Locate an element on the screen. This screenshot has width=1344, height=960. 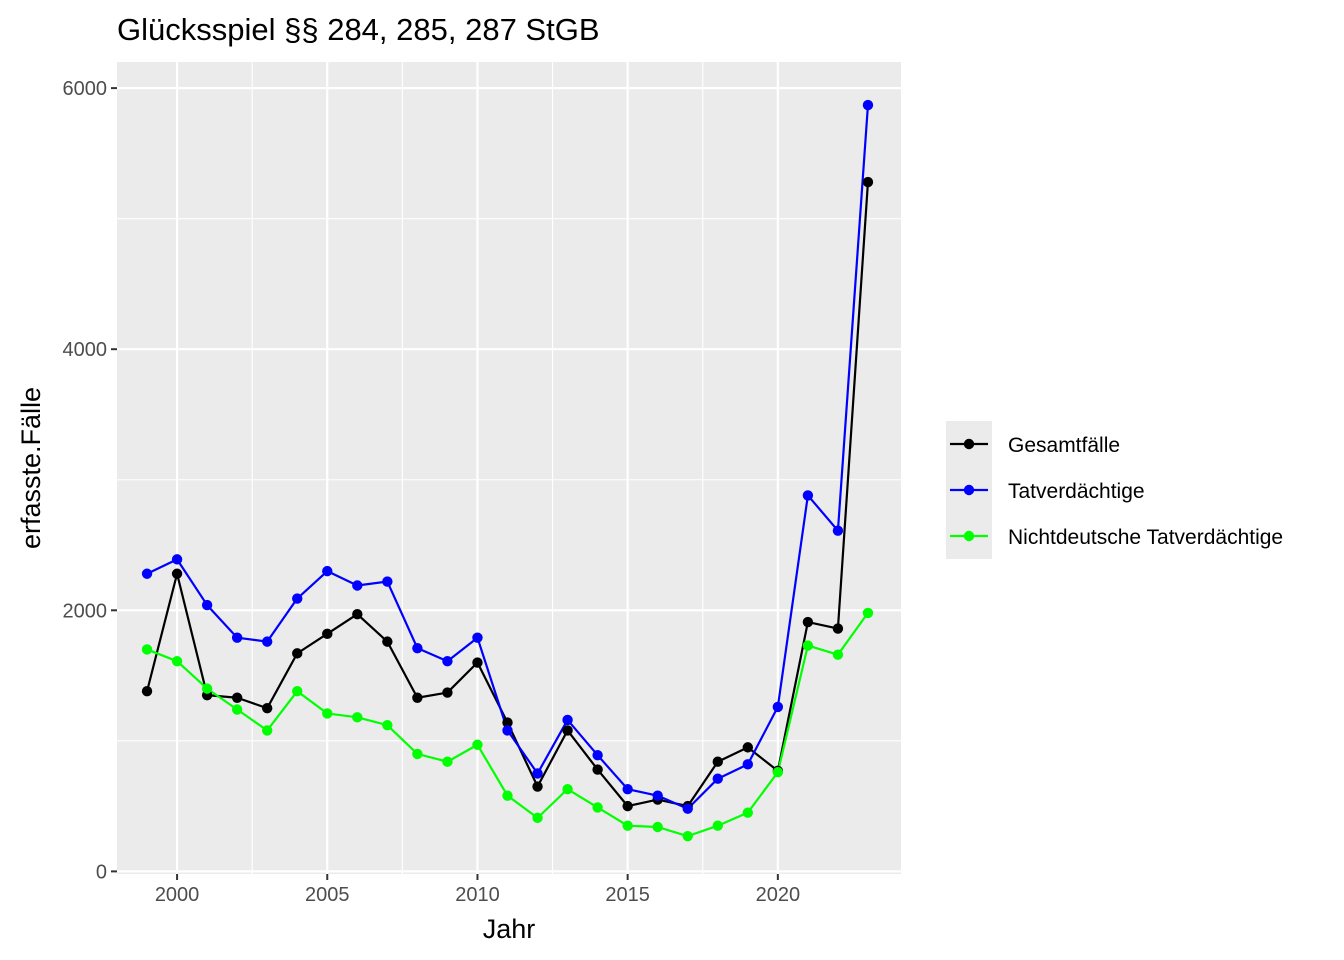
chart-title: Glücksspiel §§ 284, 285, 287 StGB is located at coordinates (358, 29).